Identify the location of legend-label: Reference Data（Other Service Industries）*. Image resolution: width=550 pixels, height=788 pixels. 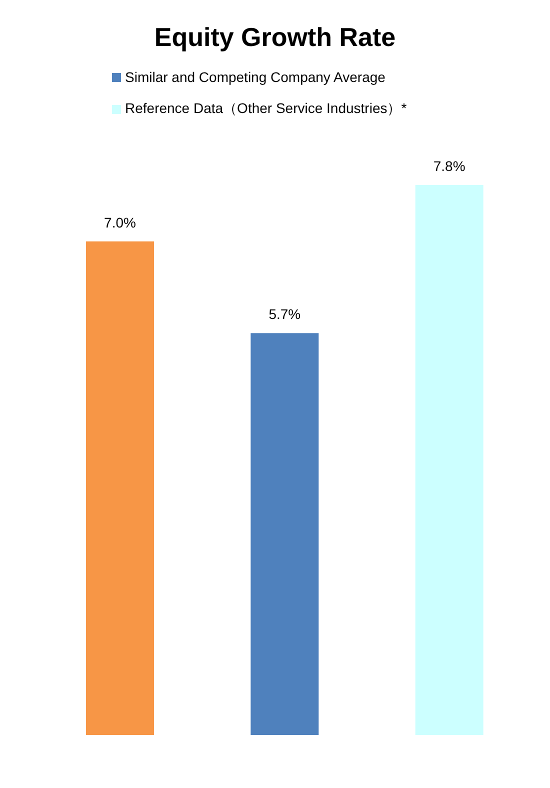
(266, 109).